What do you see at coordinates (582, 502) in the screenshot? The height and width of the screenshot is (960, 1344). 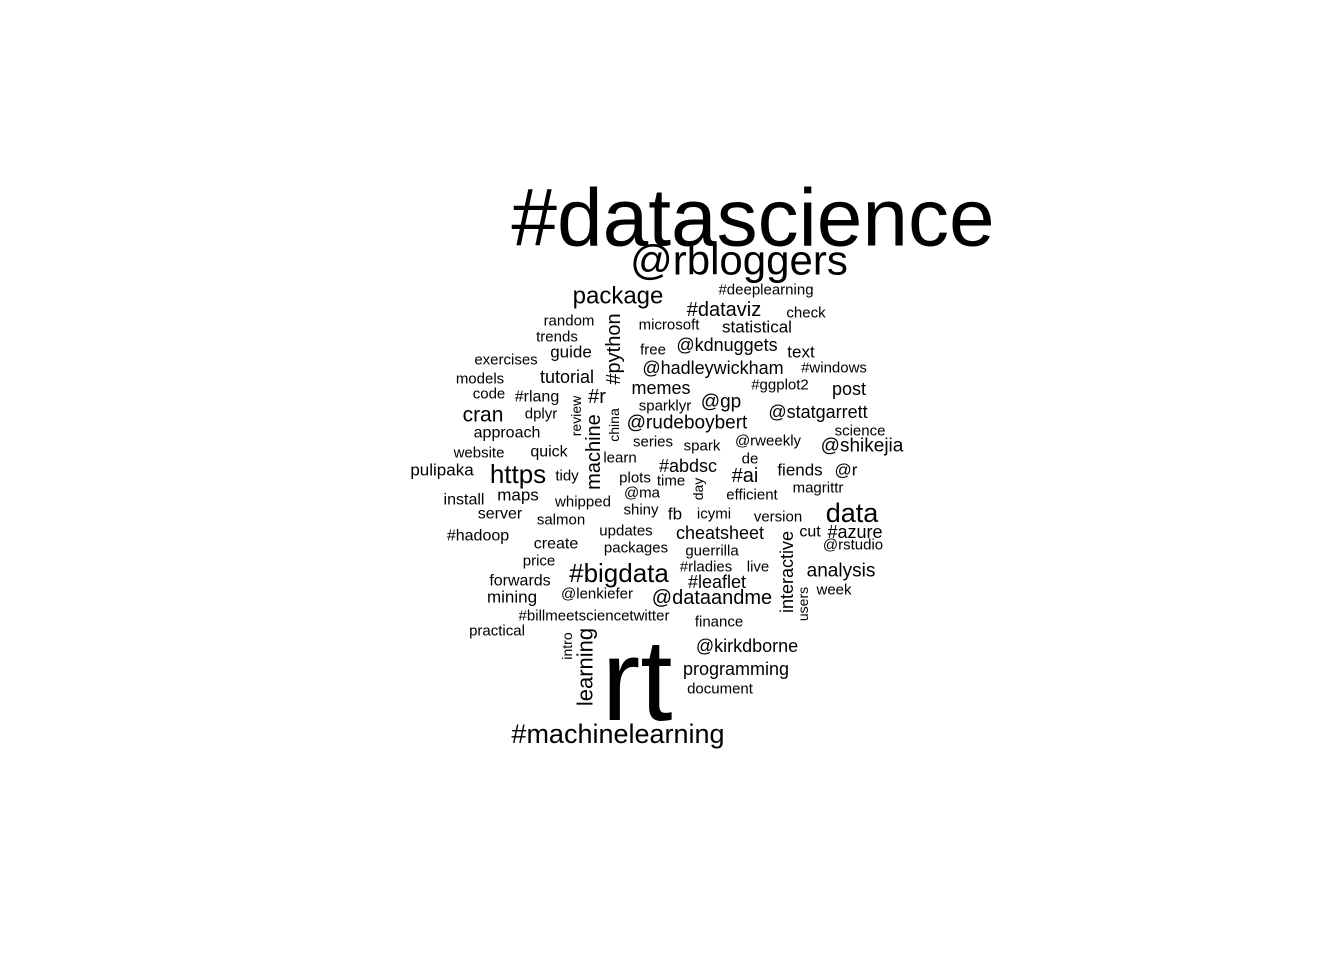 I see `word-whipped: whipped` at bounding box center [582, 502].